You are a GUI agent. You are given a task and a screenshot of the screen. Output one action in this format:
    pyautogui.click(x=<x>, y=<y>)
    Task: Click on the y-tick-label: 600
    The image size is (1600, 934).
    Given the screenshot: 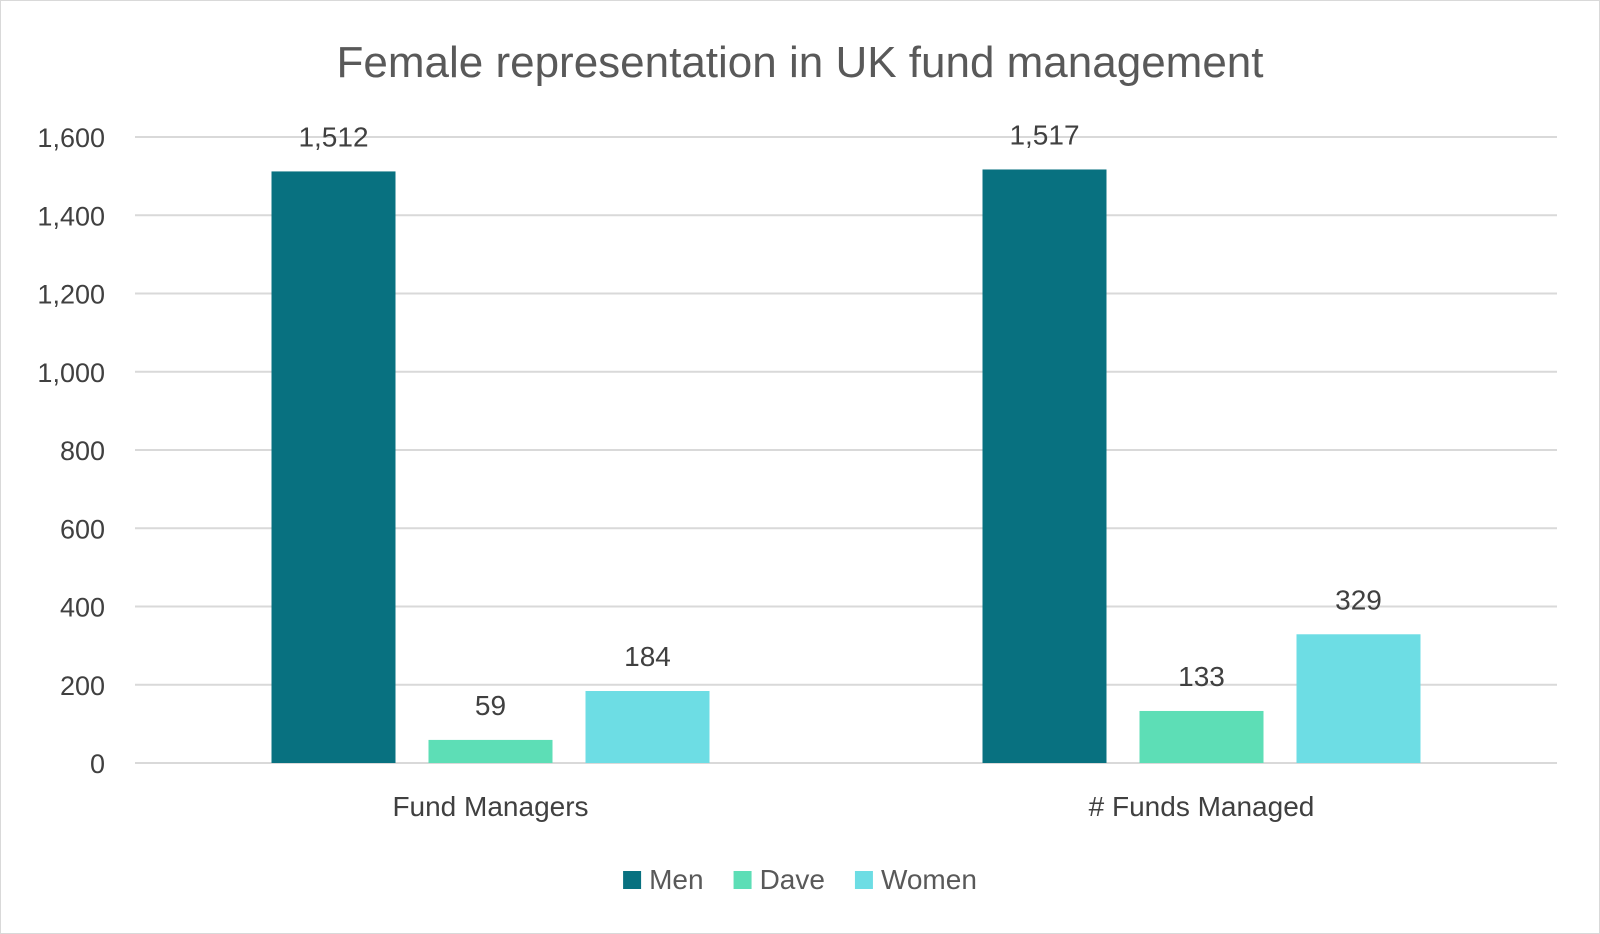 What is the action you would take?
    pyautogui.click(x=82, y=529)
    